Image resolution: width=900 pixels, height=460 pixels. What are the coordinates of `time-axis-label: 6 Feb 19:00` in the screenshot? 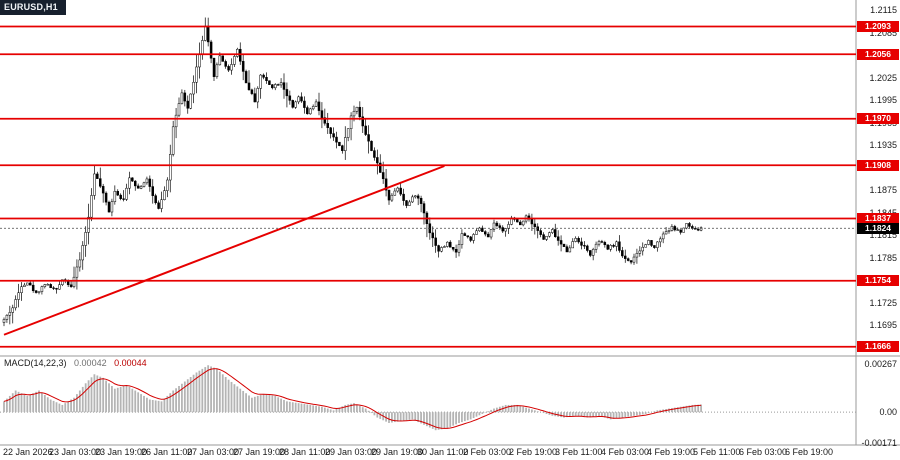 It's located at (809, 452).